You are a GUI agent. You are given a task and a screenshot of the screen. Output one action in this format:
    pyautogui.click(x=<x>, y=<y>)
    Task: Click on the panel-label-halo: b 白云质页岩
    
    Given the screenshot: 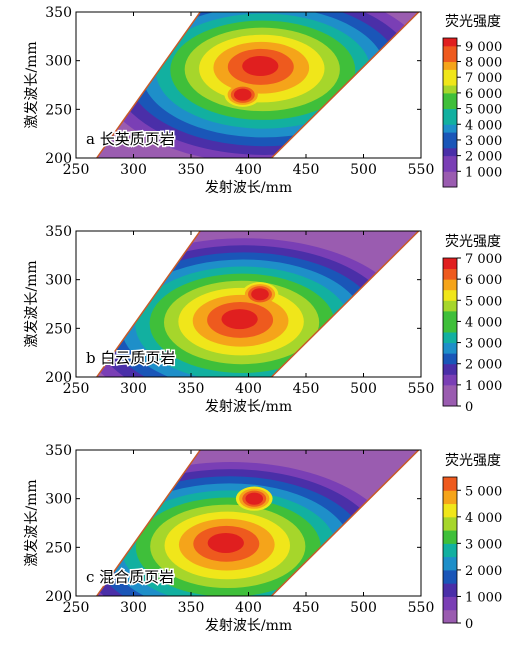 What is the action you would take?
    pyautogui.click(x=130, y=358)
    